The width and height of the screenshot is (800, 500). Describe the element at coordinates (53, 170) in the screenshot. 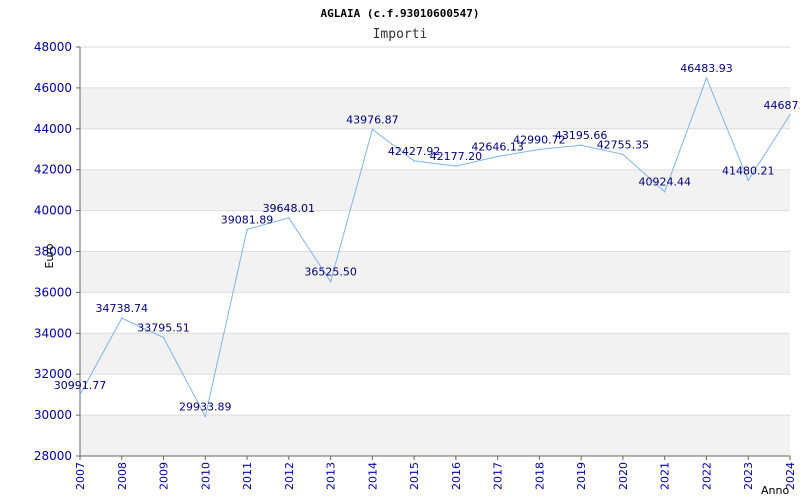

I see `y-tick-label: 42000` at that location.